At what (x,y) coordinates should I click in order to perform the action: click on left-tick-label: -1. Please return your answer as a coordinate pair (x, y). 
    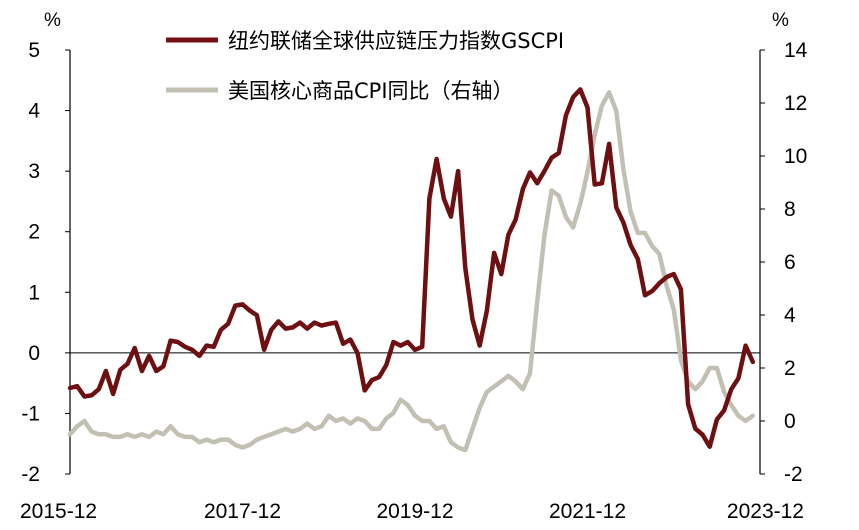
    Looking at the image, I should click on (30, 413).